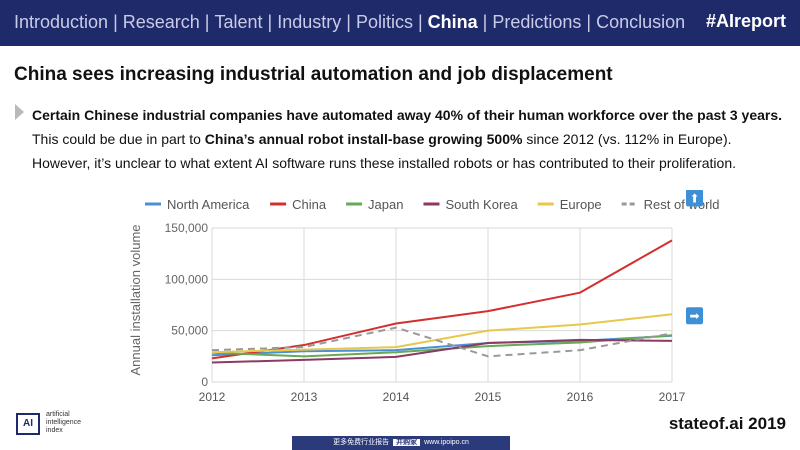  I want to click on up-arrow-icon: ⬆, so click(694, 198).